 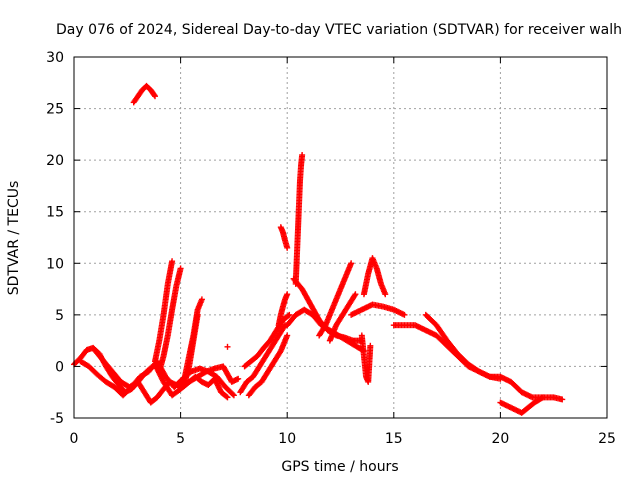 I want to click on x-axis-label: GPS time / hours, so click(x=339, y=467).